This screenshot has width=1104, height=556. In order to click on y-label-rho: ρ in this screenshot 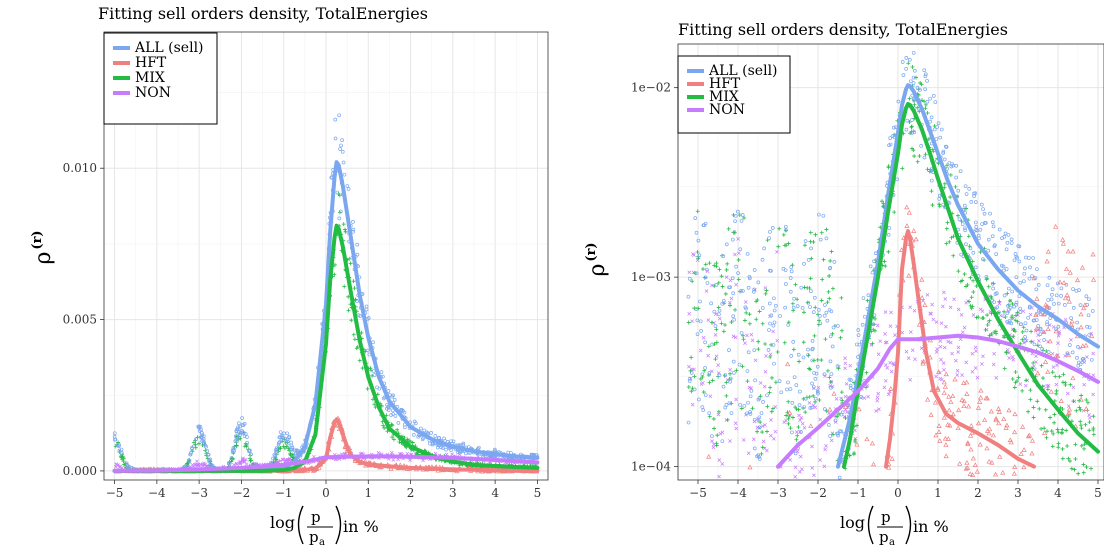, I will do `click(43, 258)`.